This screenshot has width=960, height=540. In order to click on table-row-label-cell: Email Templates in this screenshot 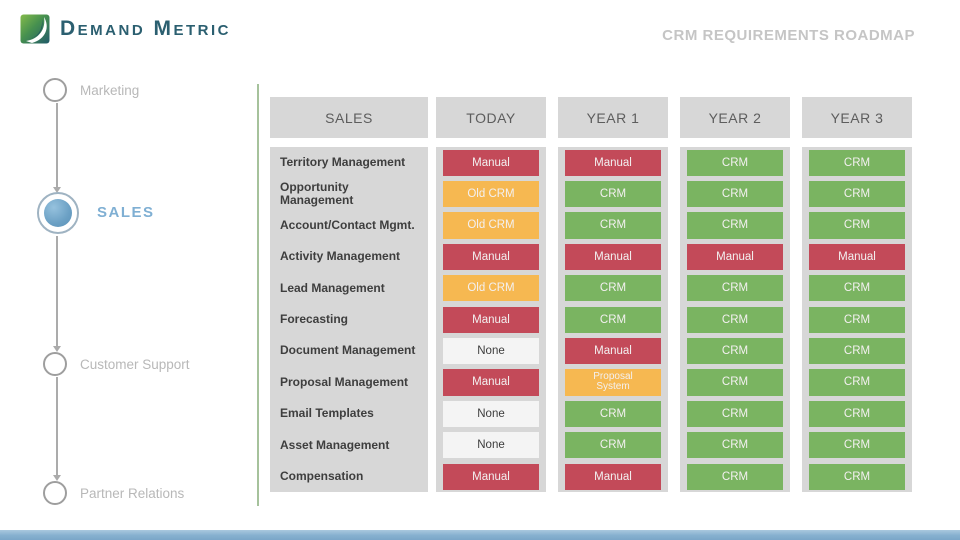, I will do `click(349, 413)`.